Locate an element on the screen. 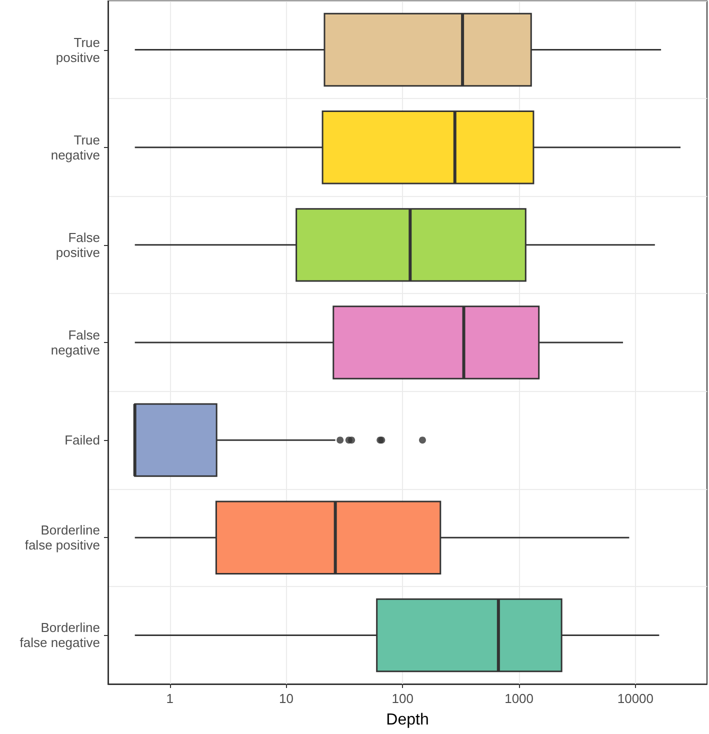  y-tick-label: Borderline false negative is located at coordinates (60, 635).